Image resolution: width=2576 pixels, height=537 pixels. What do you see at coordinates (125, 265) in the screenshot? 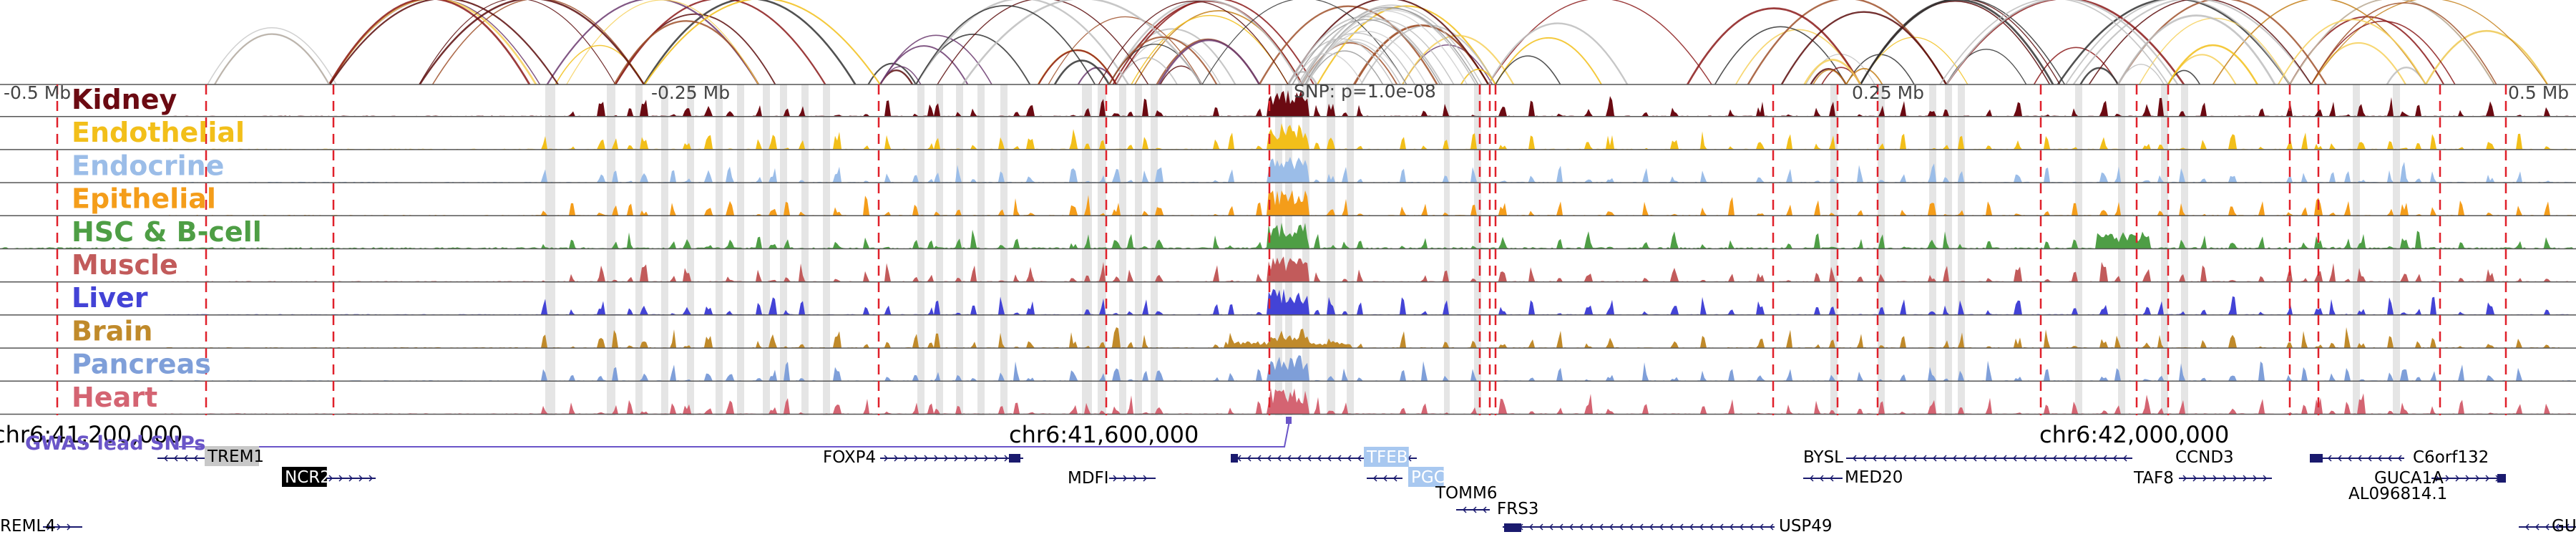
I see `track-label: Muscle` at bounding box center [125, 265].